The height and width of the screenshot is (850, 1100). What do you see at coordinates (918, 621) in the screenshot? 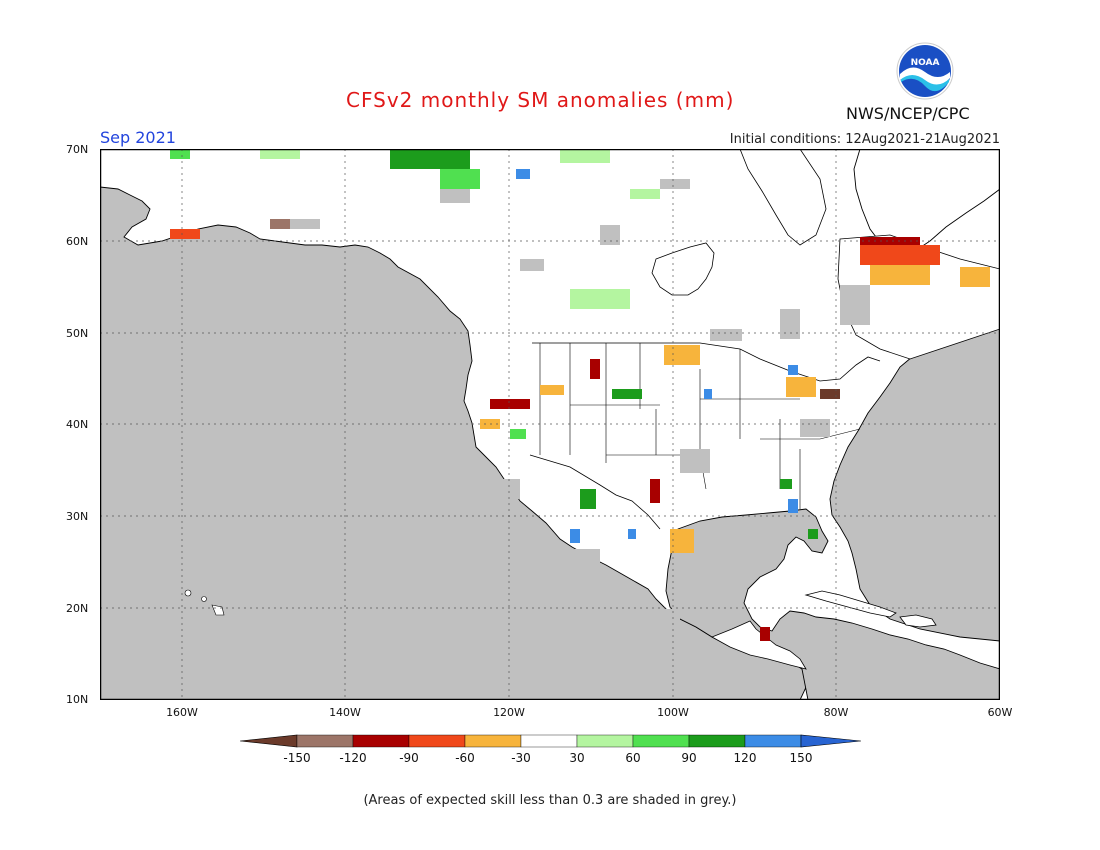
I see `hispaniola` at bounding box center [918, 621].